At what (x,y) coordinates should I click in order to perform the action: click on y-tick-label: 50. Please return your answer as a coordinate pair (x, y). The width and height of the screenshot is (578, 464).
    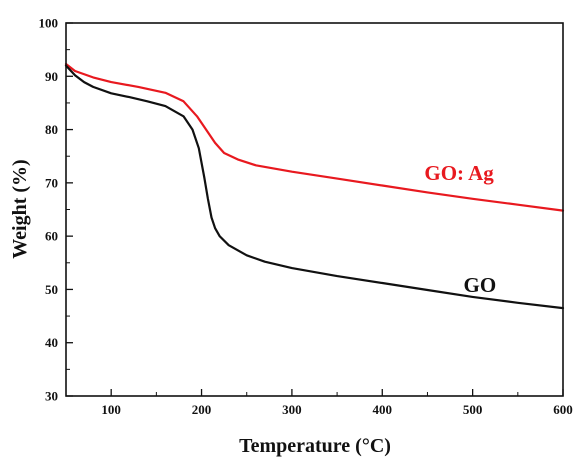
    Looking at the image, I should click on (51, 289).